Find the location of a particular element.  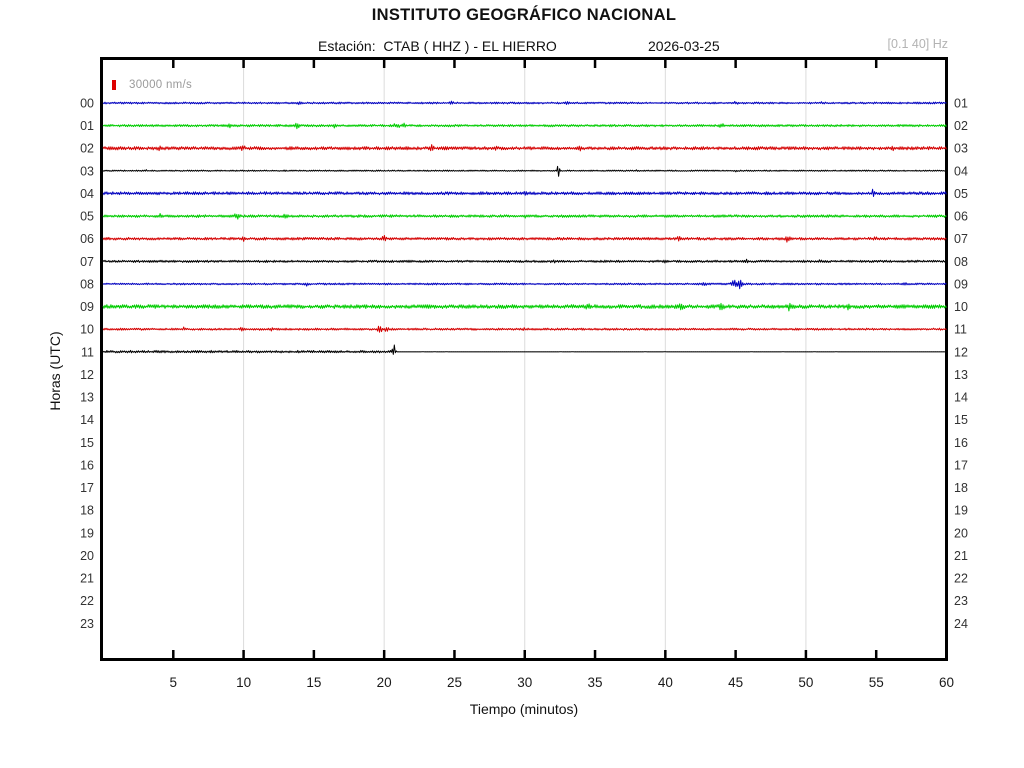

hour-label-left-01: 01 is located at coordinates (87, 126).